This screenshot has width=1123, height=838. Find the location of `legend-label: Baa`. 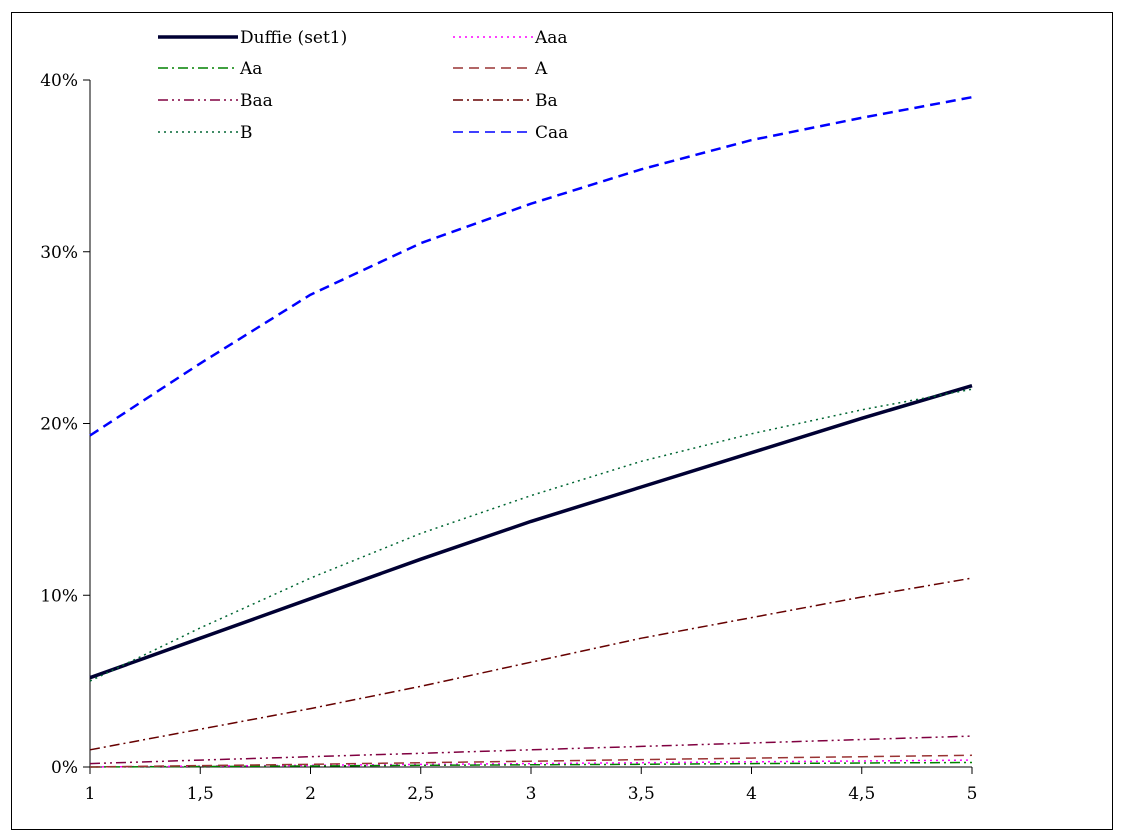

legend-label: Baa is located at coordinates (256, 101).